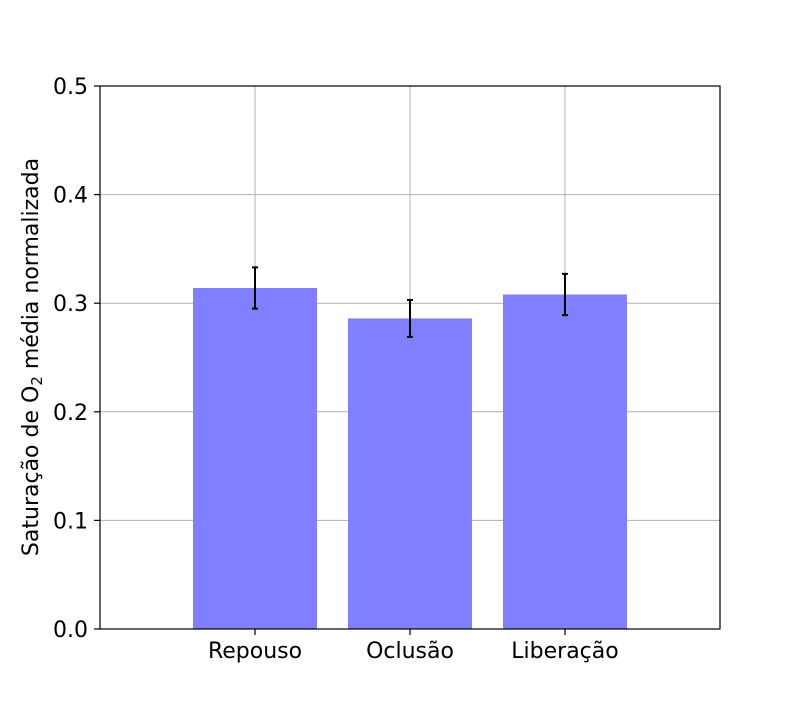  Describe the element at coordinates (70, 196) in the screenshot. I see `y-tick-label: 0.4` at that location.